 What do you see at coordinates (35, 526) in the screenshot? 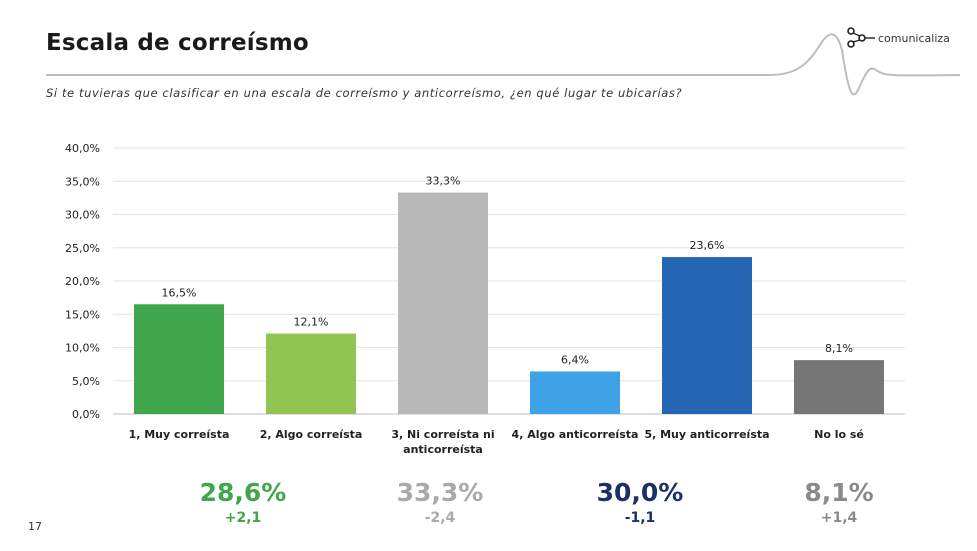
I see `page-number: 17` at bounding box center [35, 526].